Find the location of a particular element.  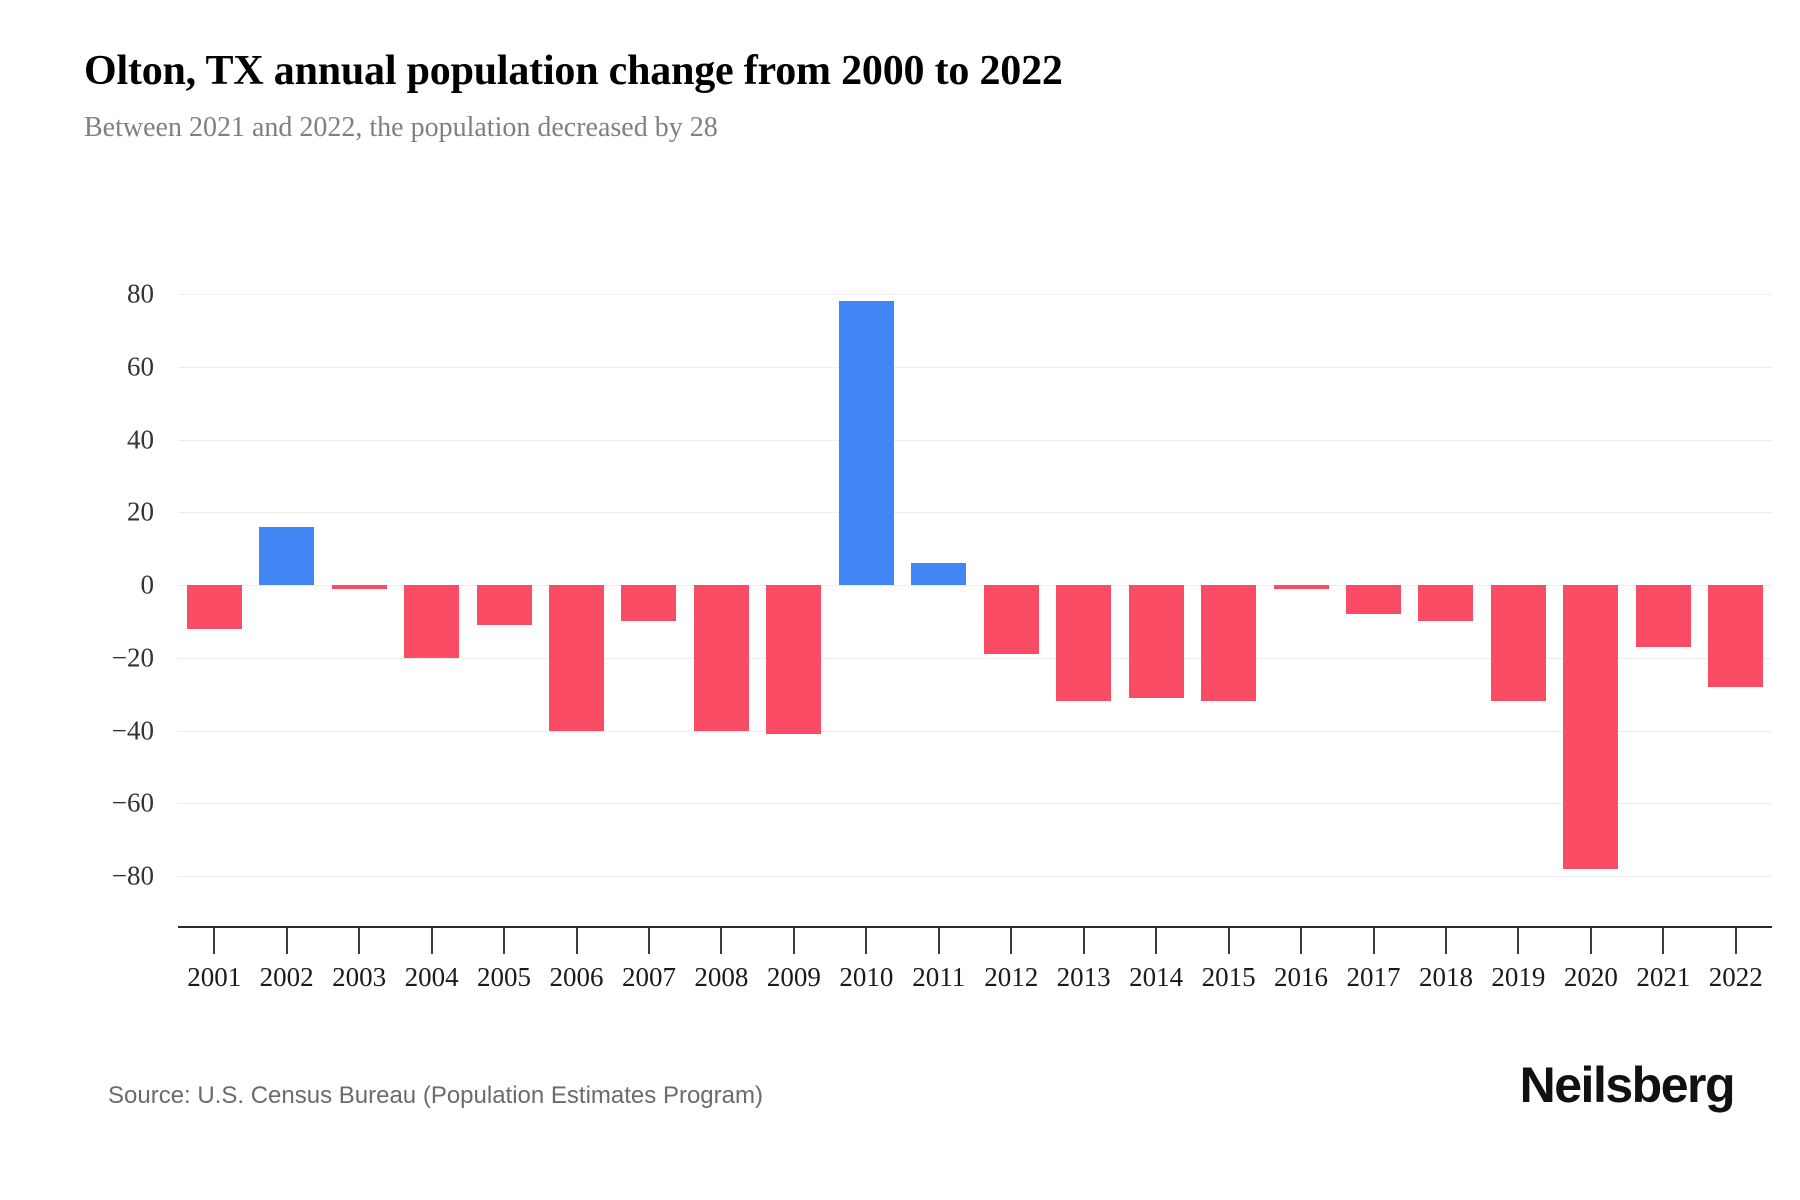

brand-logo: Neilsberg is located at coordinates (1627, 1085).